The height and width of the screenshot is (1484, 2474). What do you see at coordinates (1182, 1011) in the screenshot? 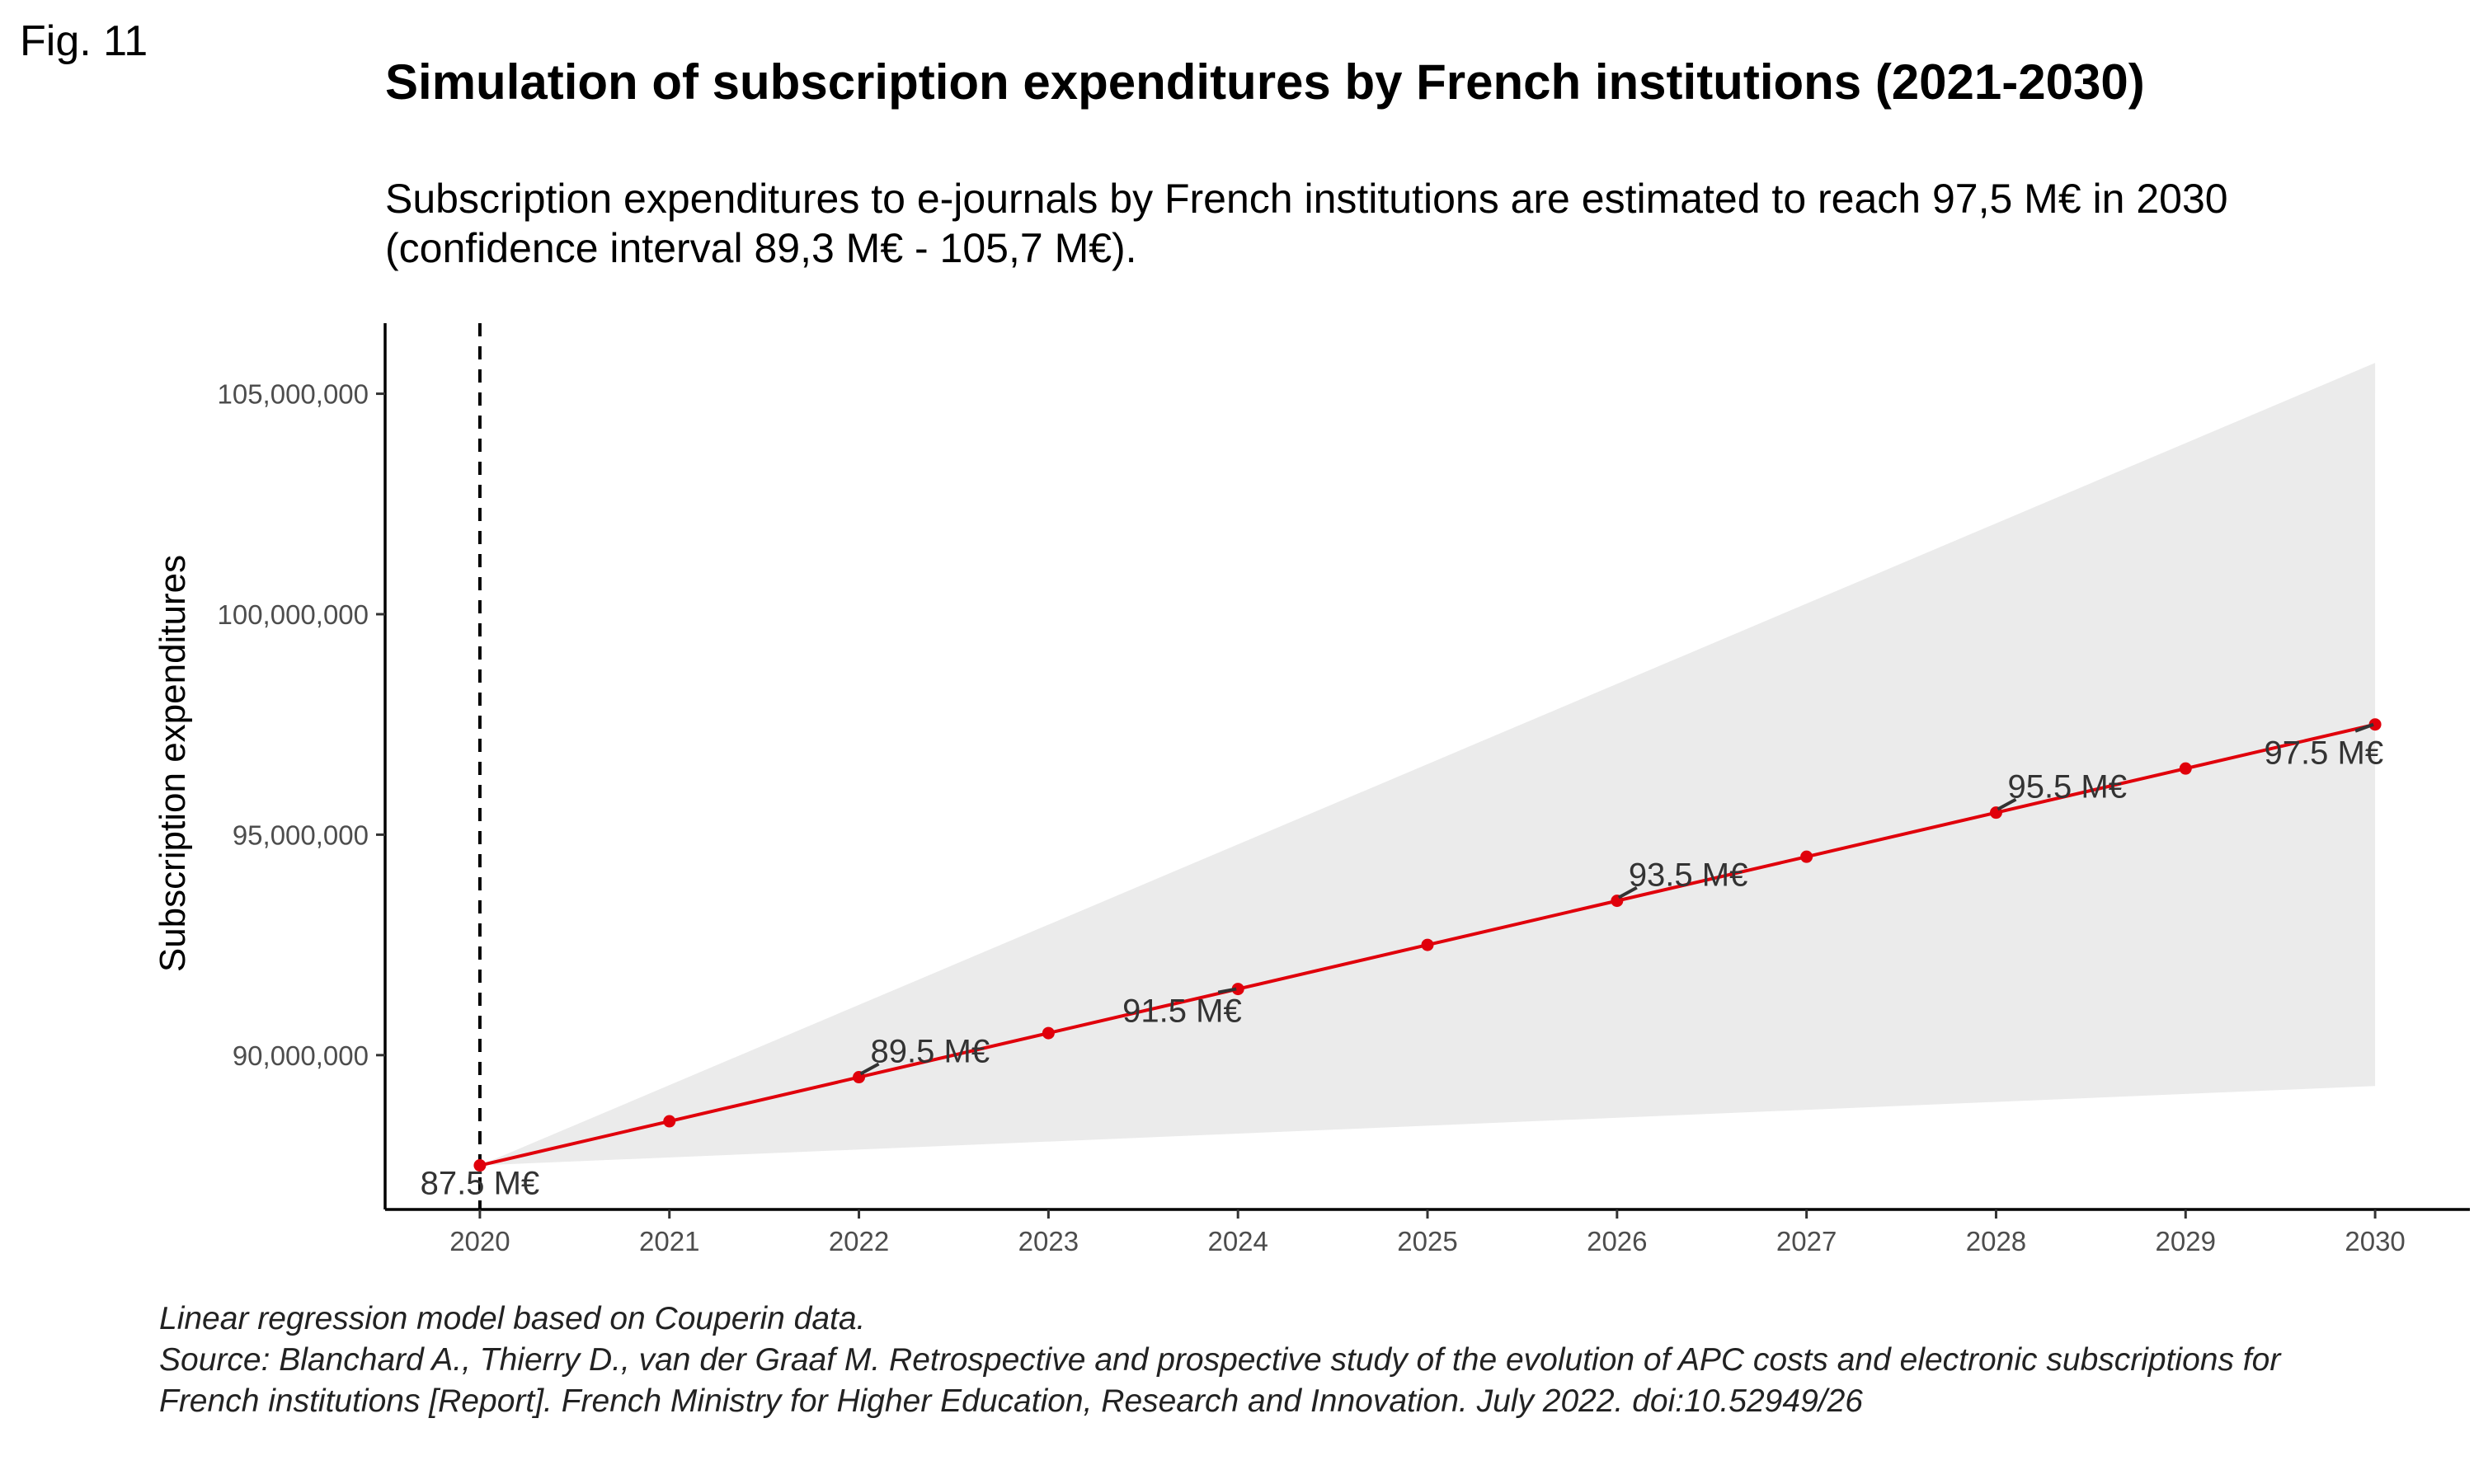
I see `data-label: 91.5 M€` at bounding box center [1182, 1011].